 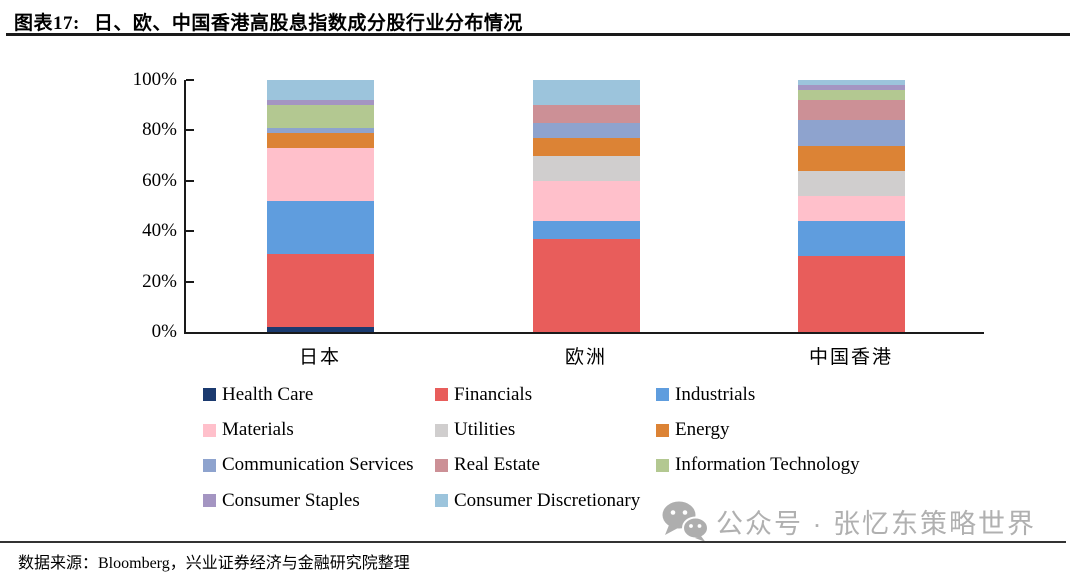 I want to click on watermark-text: 公众号 · 张忆东策略世界, so click(x=876, y=523).